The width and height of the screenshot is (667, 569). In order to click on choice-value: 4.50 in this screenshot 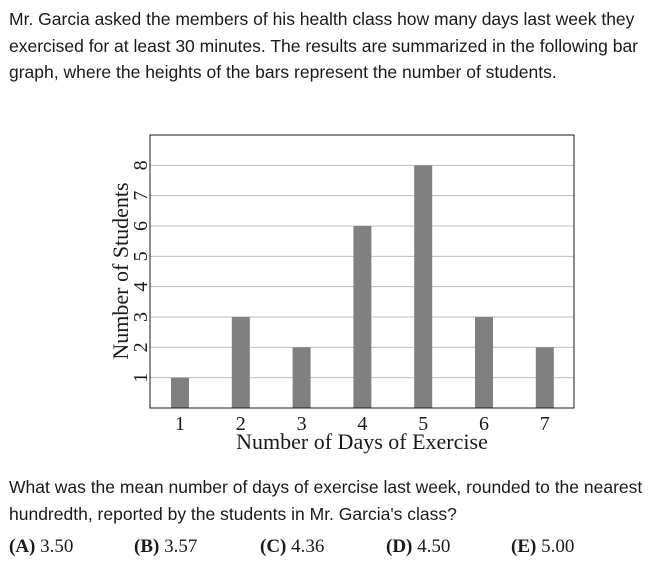, I will do `click(434, 546)`.